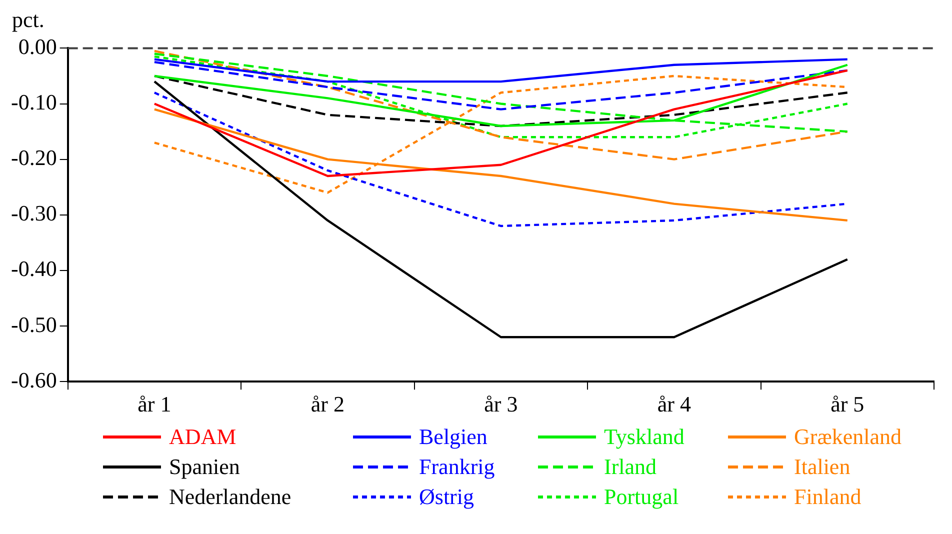 Image resolution: width=952 pixels, height=534 pixels. I want to click on legend-label: Grækenland, so click(848, 437).